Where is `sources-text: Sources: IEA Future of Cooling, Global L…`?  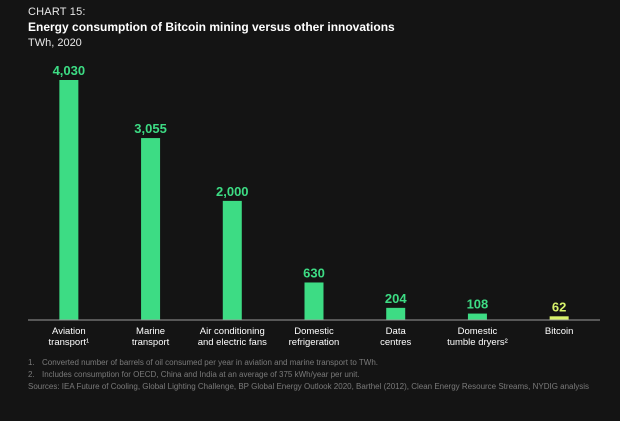 sources-text: Sources: IEA Future of Cooling, Global L… is located at coordinates (309, 386).